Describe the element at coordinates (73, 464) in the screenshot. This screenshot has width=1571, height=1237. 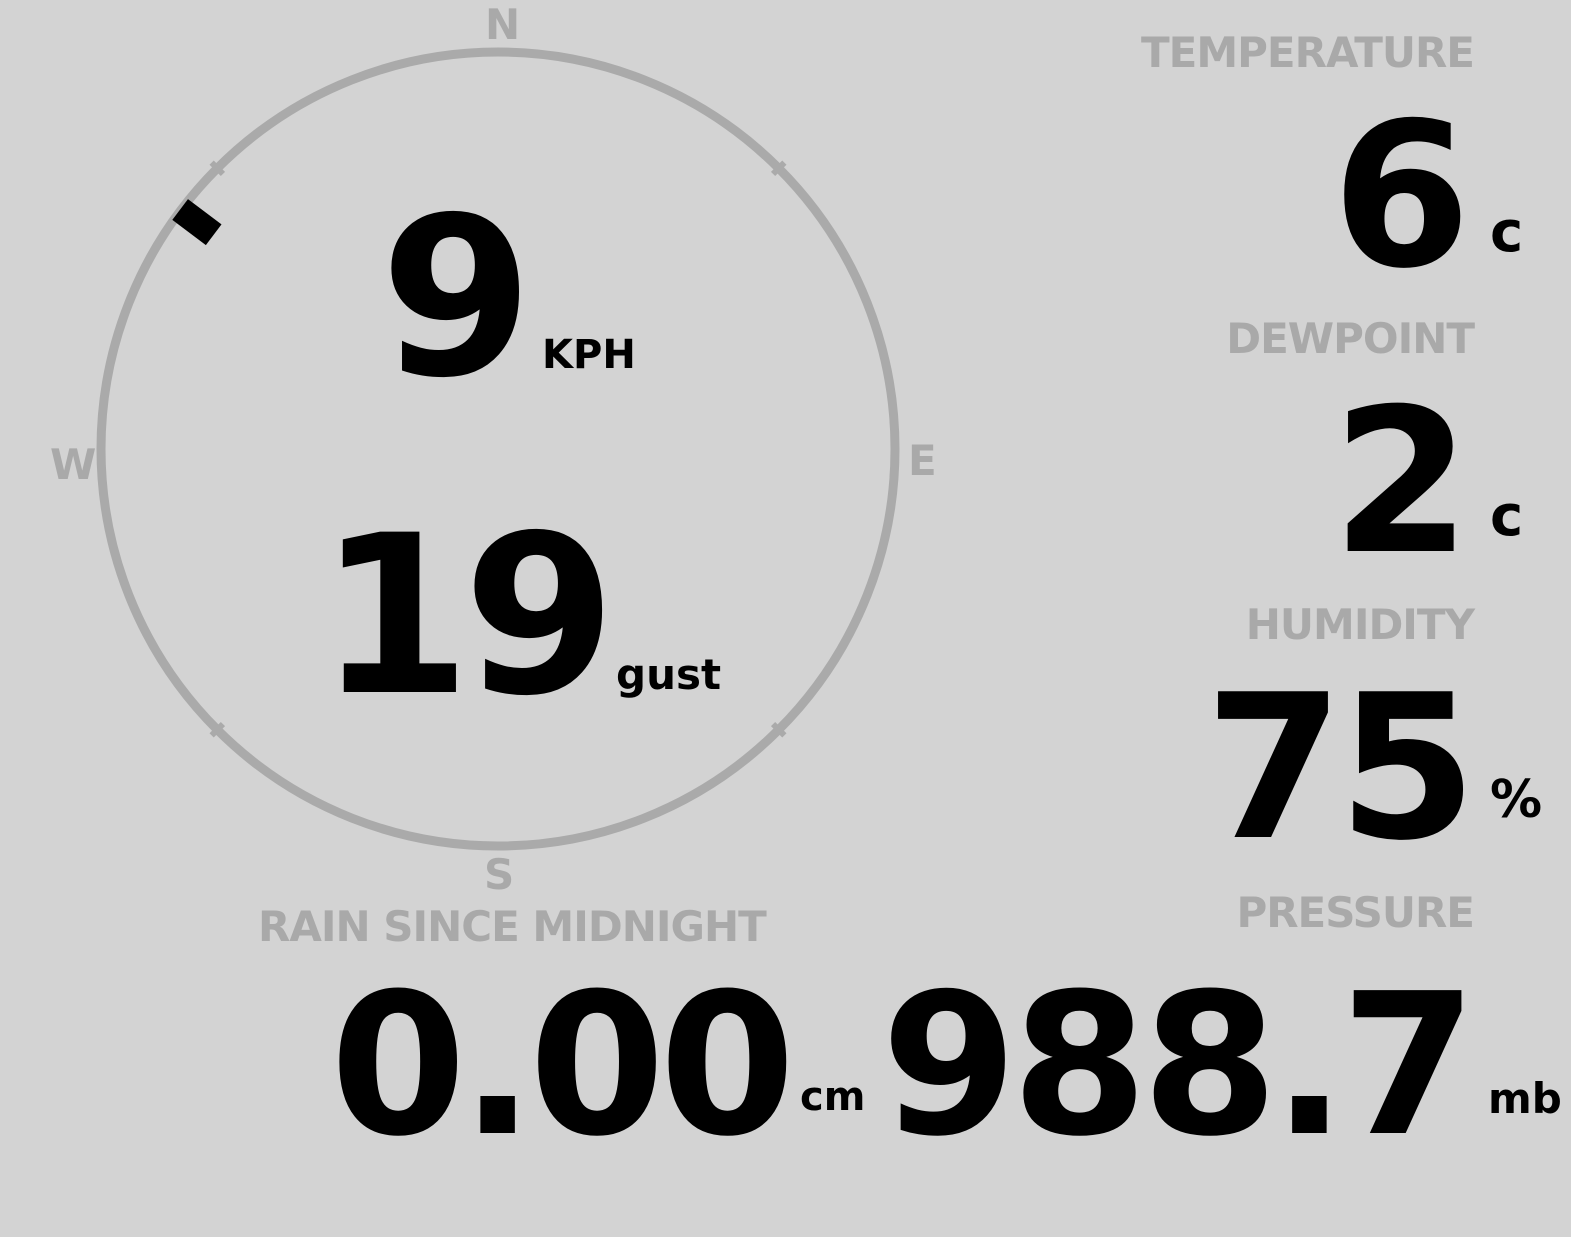
I see `compass-west-label: W` at that location.